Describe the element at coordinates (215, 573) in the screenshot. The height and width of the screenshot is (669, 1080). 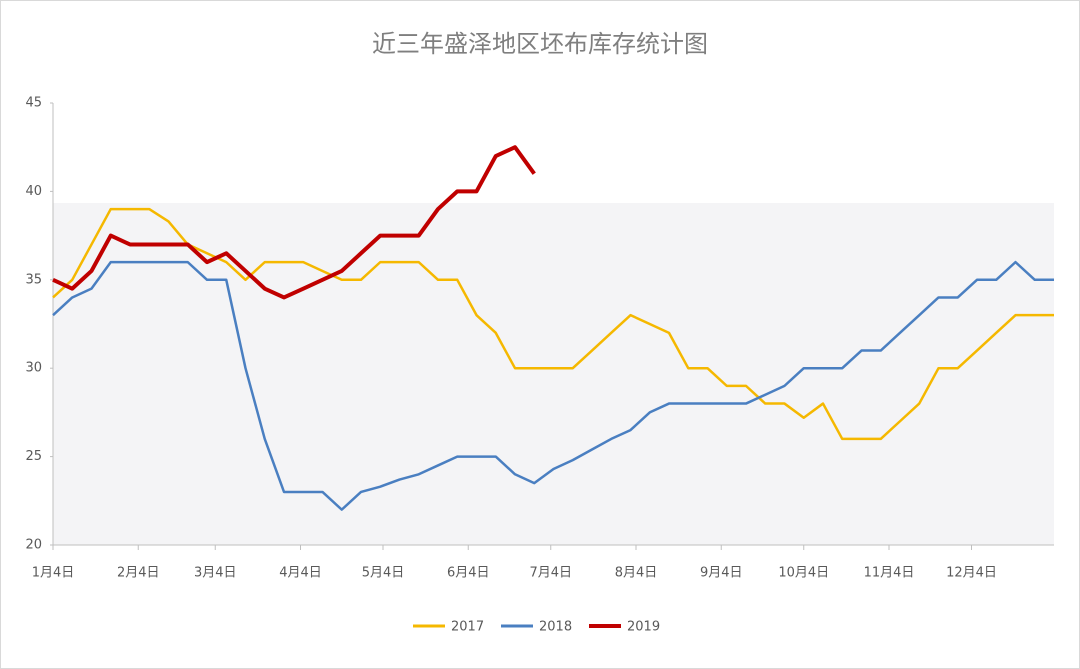
I see `x-tick-label: 3月4日` at that location.